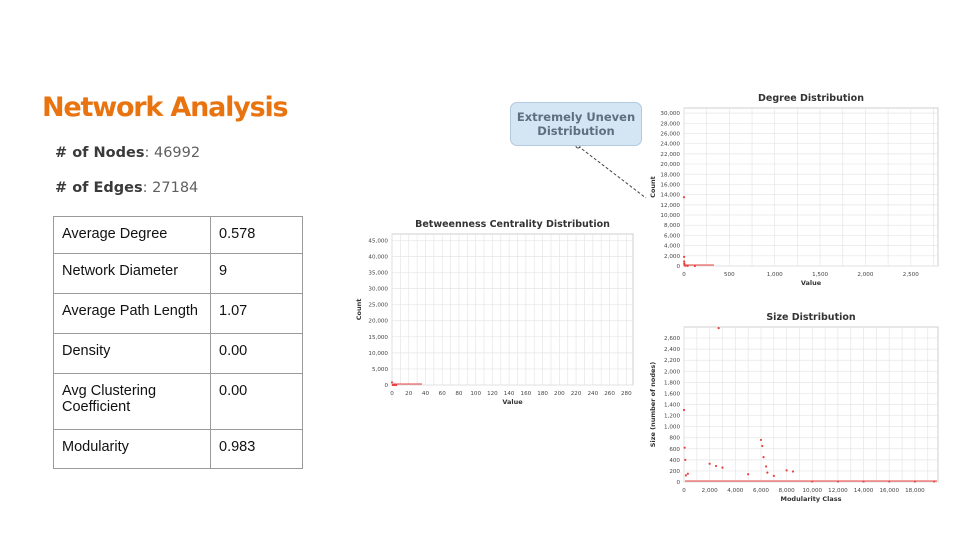 This screenshot has width=960, height=540. Describe the element at coordinates (670, 155) in the screenshot. I see `y-tick-label: 22,000` at that location.